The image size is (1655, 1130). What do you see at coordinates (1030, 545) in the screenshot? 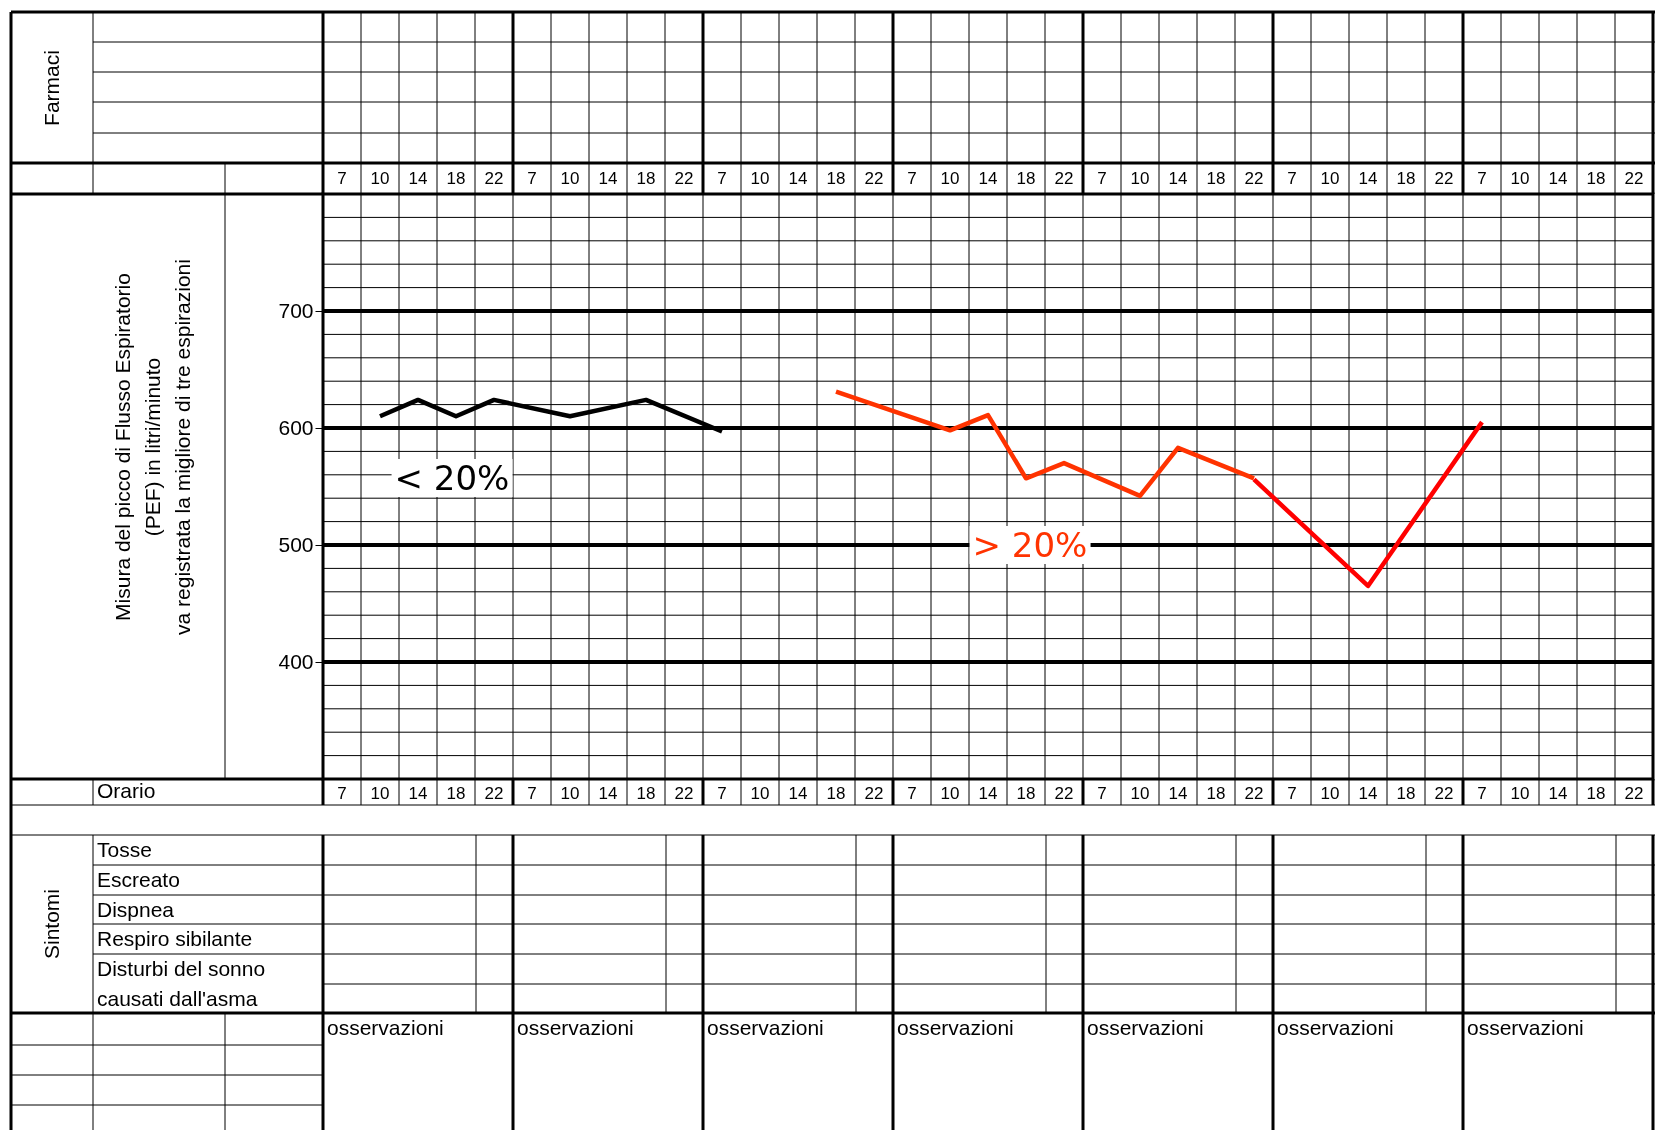
I see `annotation: > 20%` at bounding box center [1030, 545].